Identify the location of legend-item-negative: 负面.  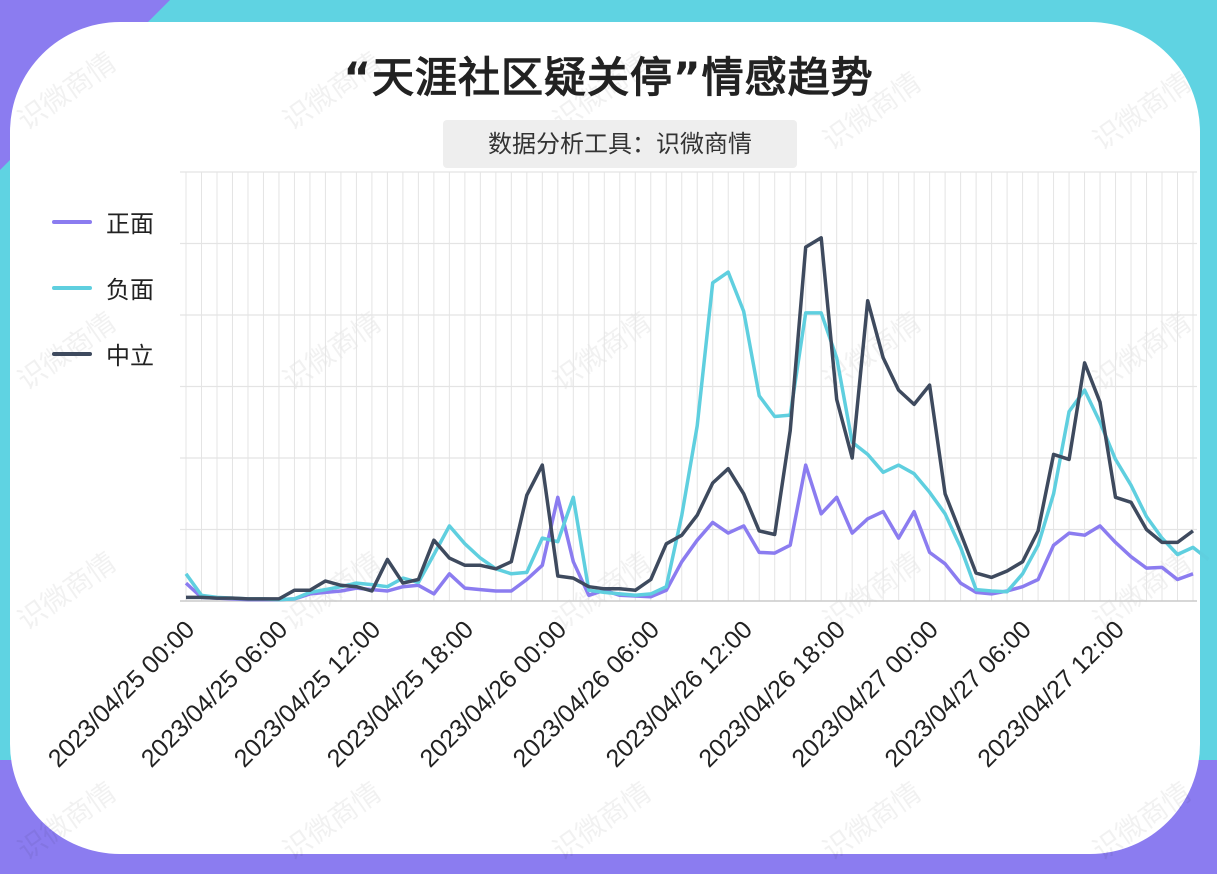
(122, 286).